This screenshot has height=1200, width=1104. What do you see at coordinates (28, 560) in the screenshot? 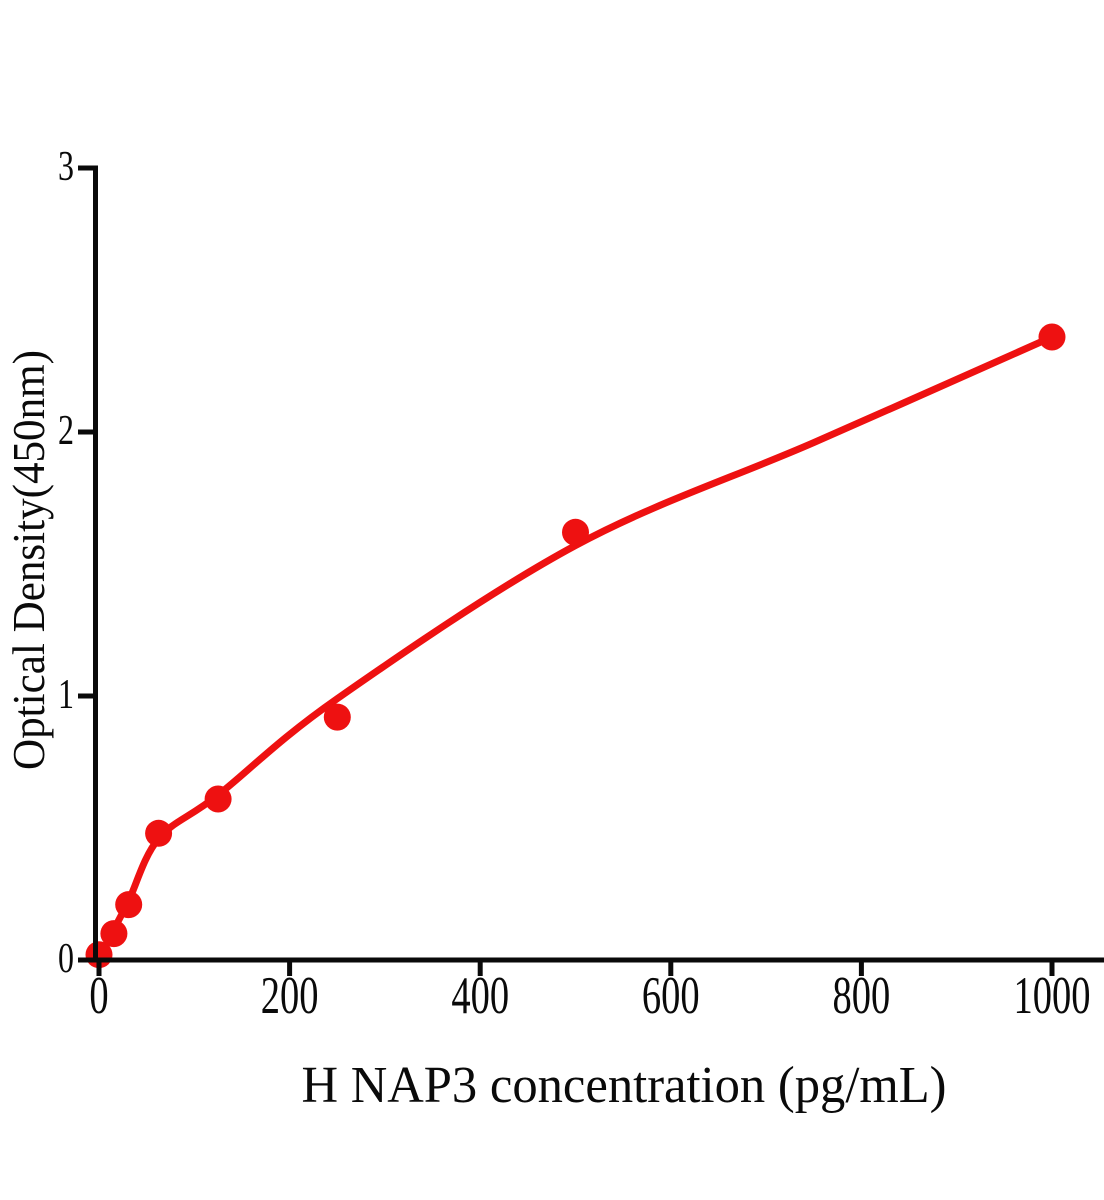
I see `y-axis-title: Optical Density(450nm)` at bounding box center [28, 560].